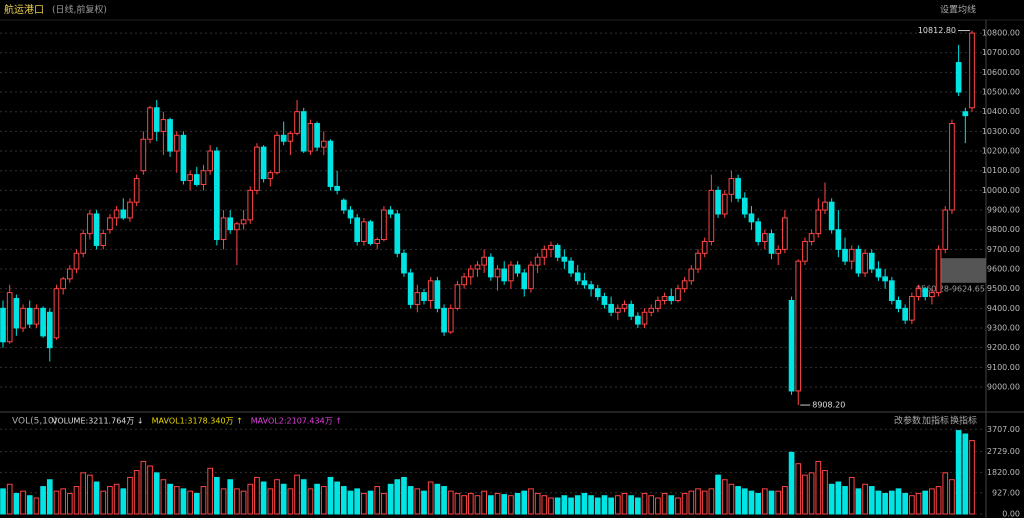 This screenshot has width=1024, height=518. I want to click on indicator-button: 换指标, so click(963, 421).